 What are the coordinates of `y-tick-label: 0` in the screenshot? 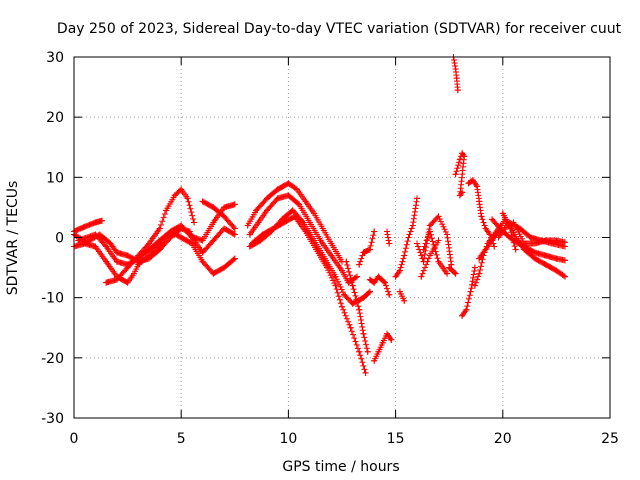 It's located at (59, 239).